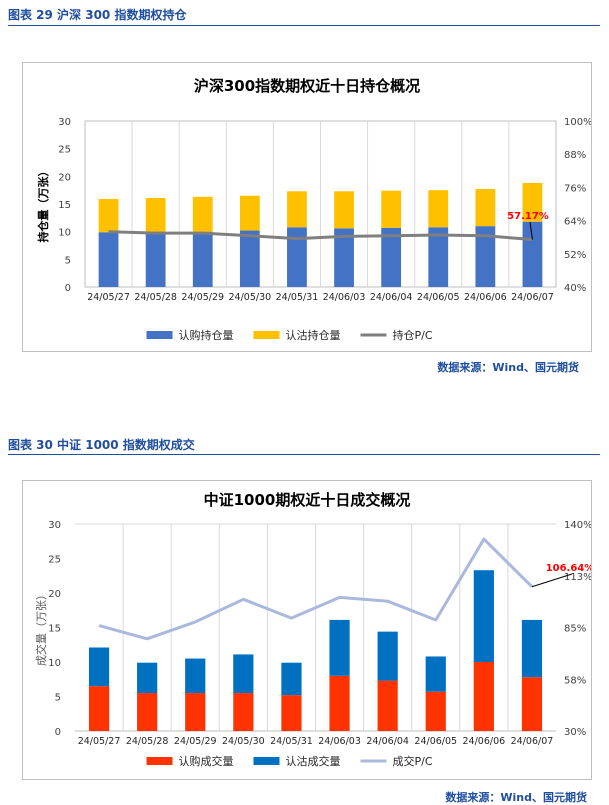 This screenshot has width=609, height=805. I want to click on legend-label: 认沽成交量, so click(313, 761).